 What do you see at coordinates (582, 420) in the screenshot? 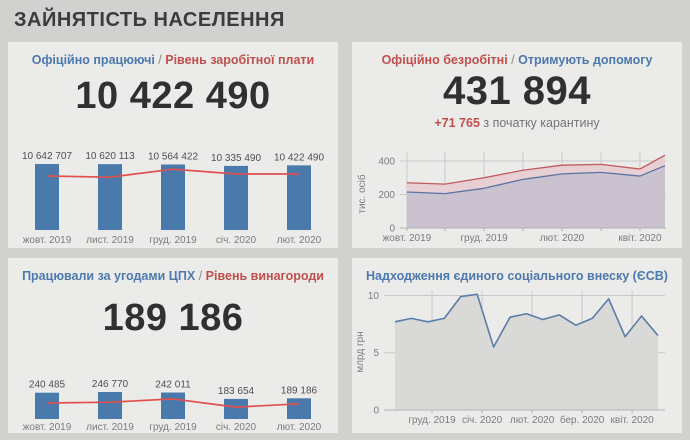
I see `svg-text: бер. 2020` at bounding box center [582, 420].